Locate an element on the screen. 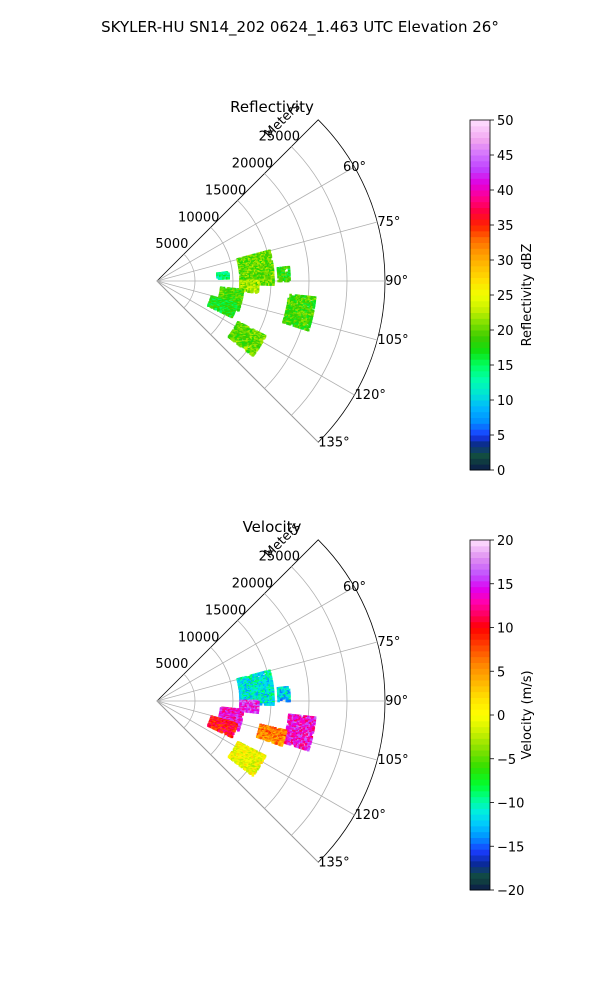 This screenshot has height=1000, width=600. radial-tick-label: 25000 is located at coordinates (279, 137).